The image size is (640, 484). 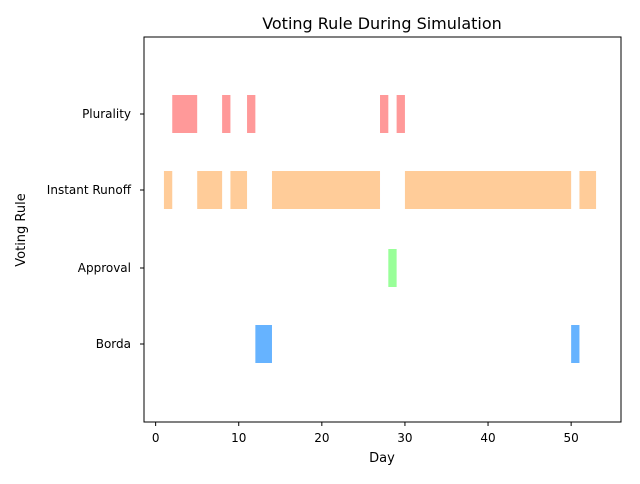 What do you see at coordinates (365, 433) in the screenshot?
I see `x-axis: 0 10 20 30 40 50` at bounding box center [365, 433].